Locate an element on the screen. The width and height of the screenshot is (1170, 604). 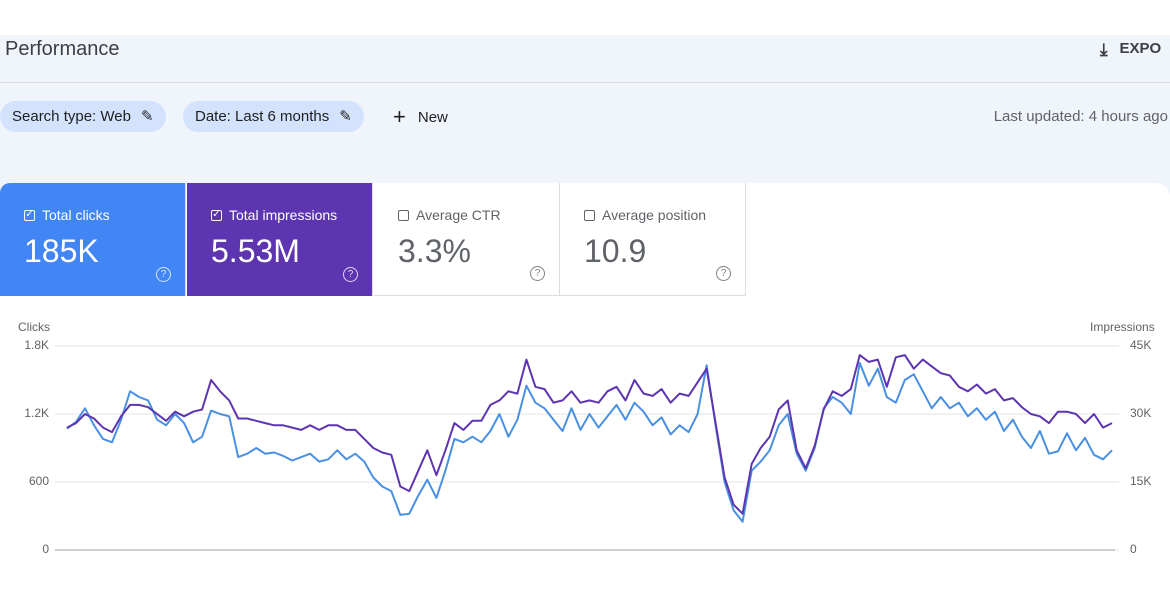
y-tick-label: 1.8K is located at coordinates (36, 345).